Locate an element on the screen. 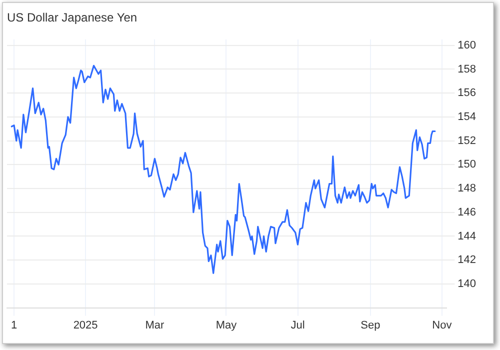 The width and height of the screenshot is (500, 350). x-tick-label: 1 is located at coordinates (14, 325).